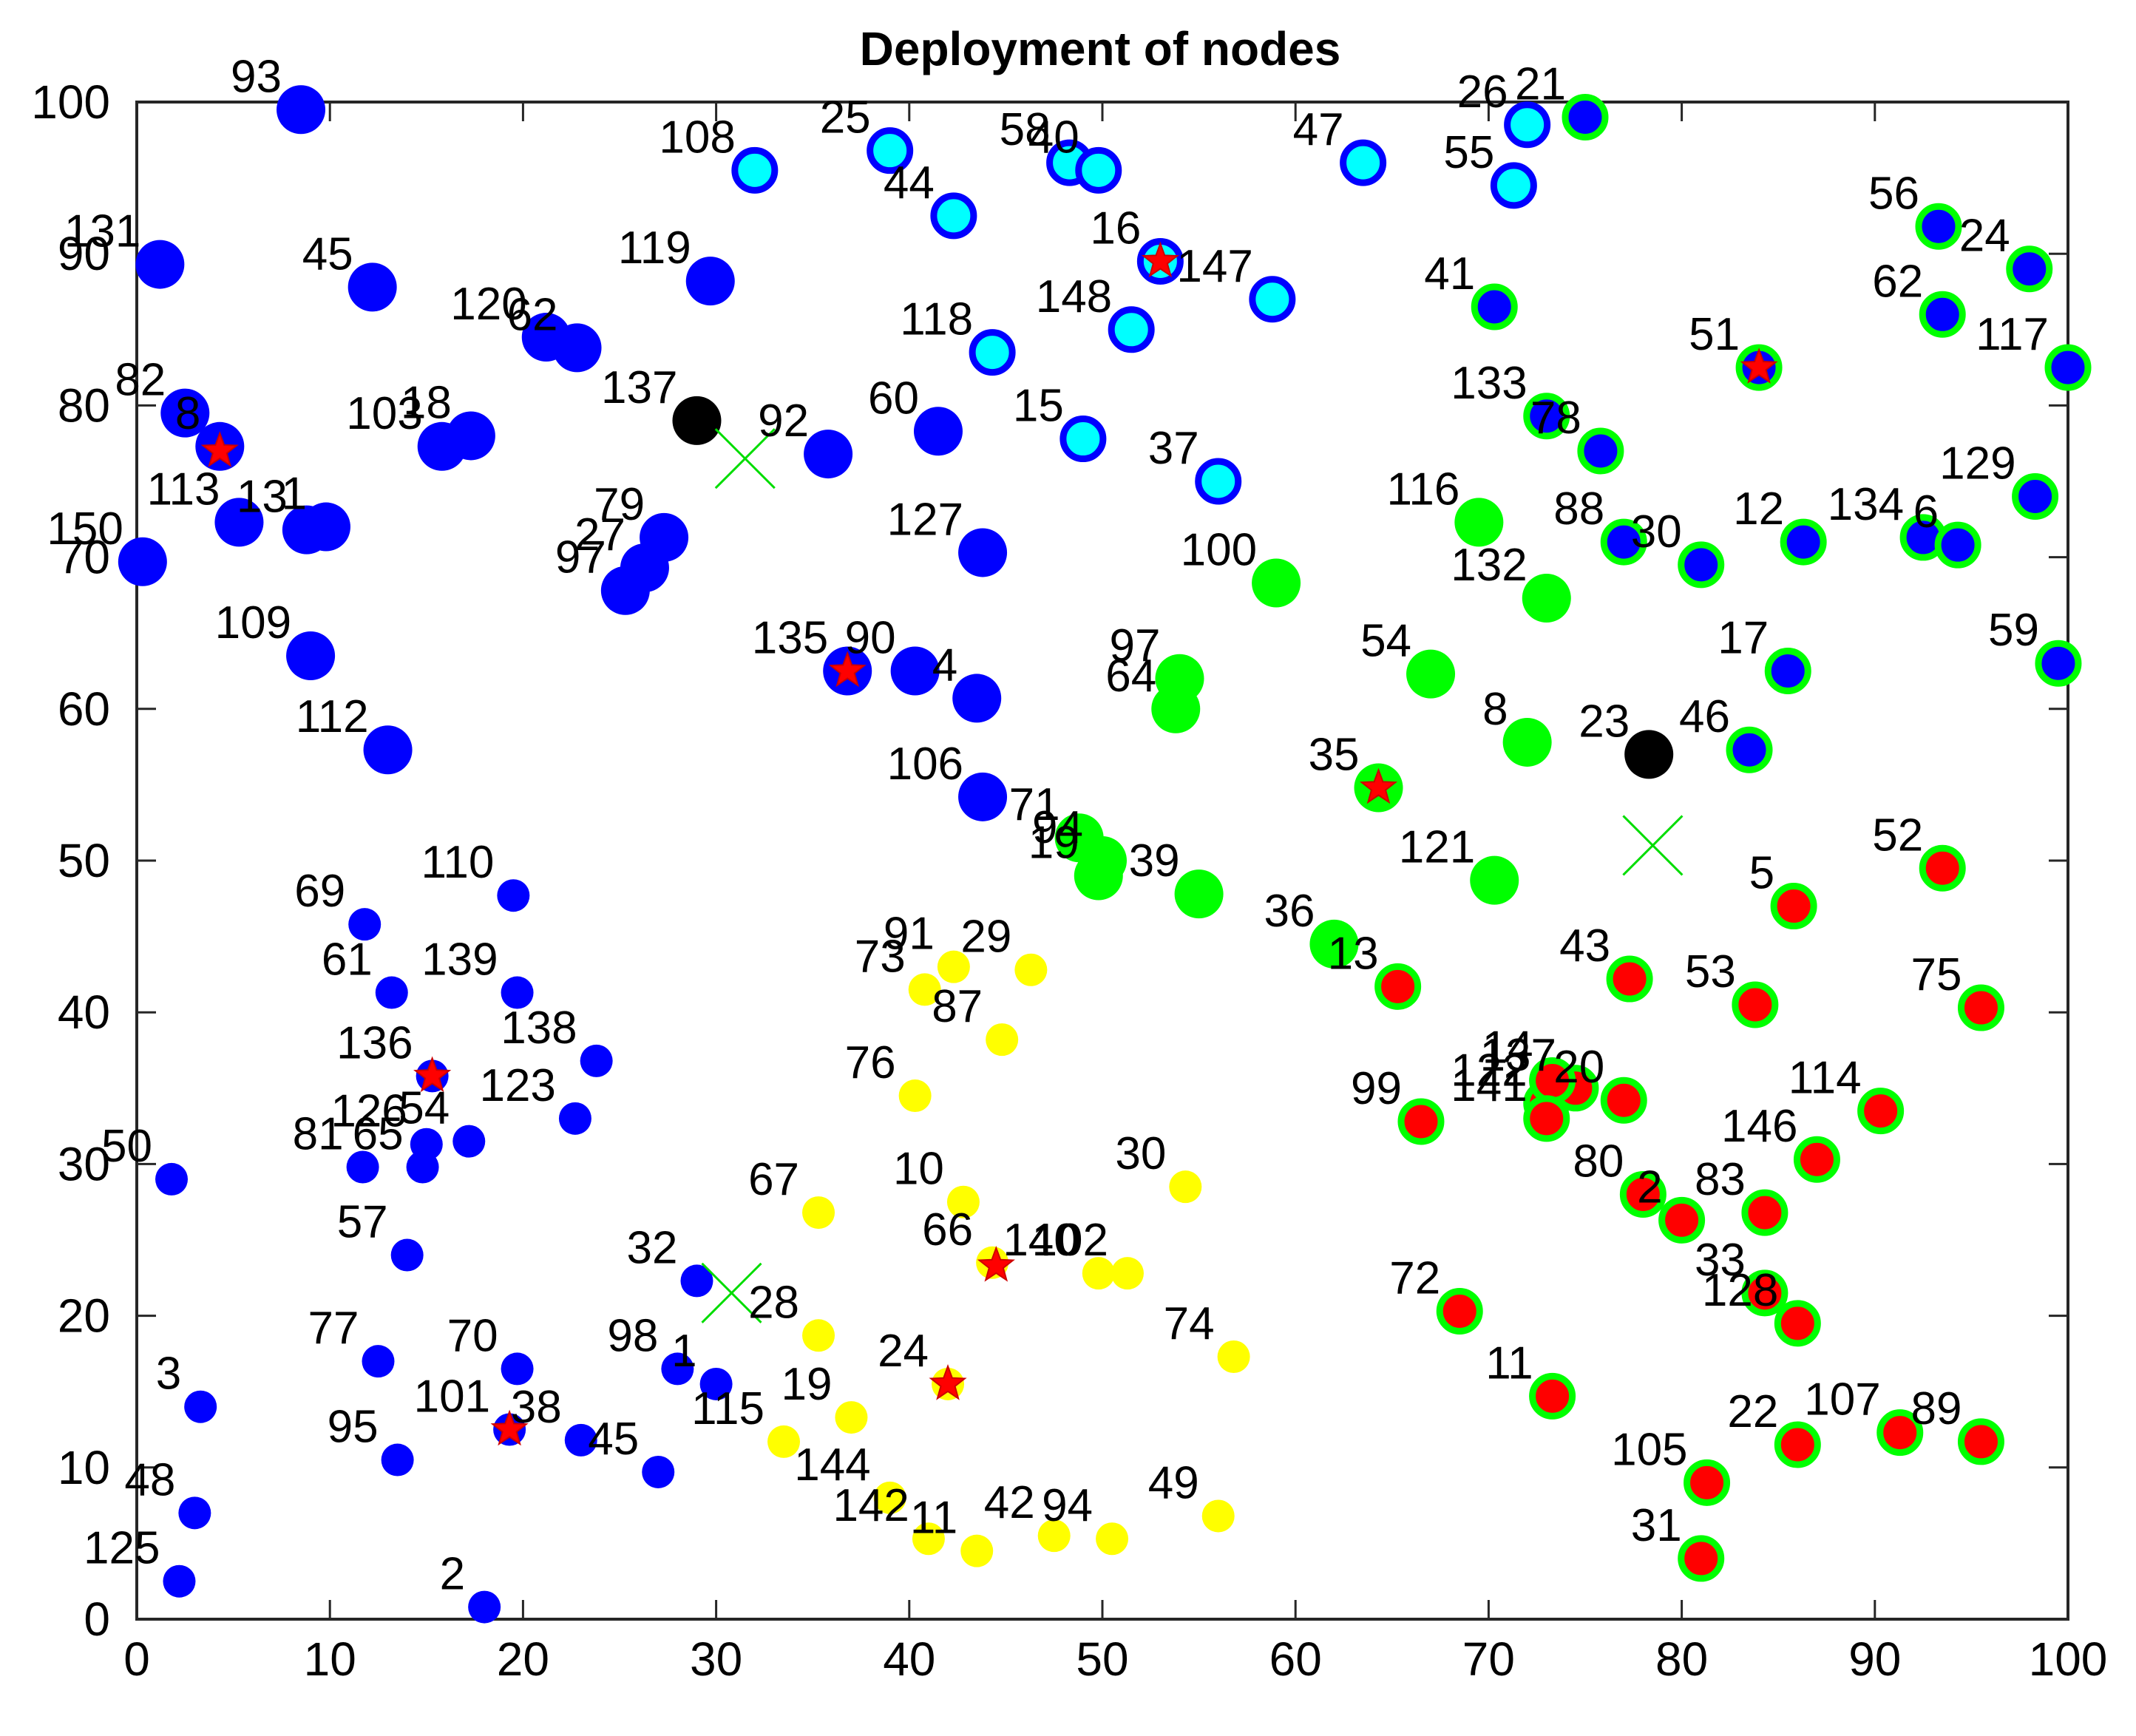 This screenshot has width=2136, height=1736. What do you see at coordinates (1507, 1048) in the screenshot?
I see `node-id-label: 14` at bounding box center [1507, 1048].